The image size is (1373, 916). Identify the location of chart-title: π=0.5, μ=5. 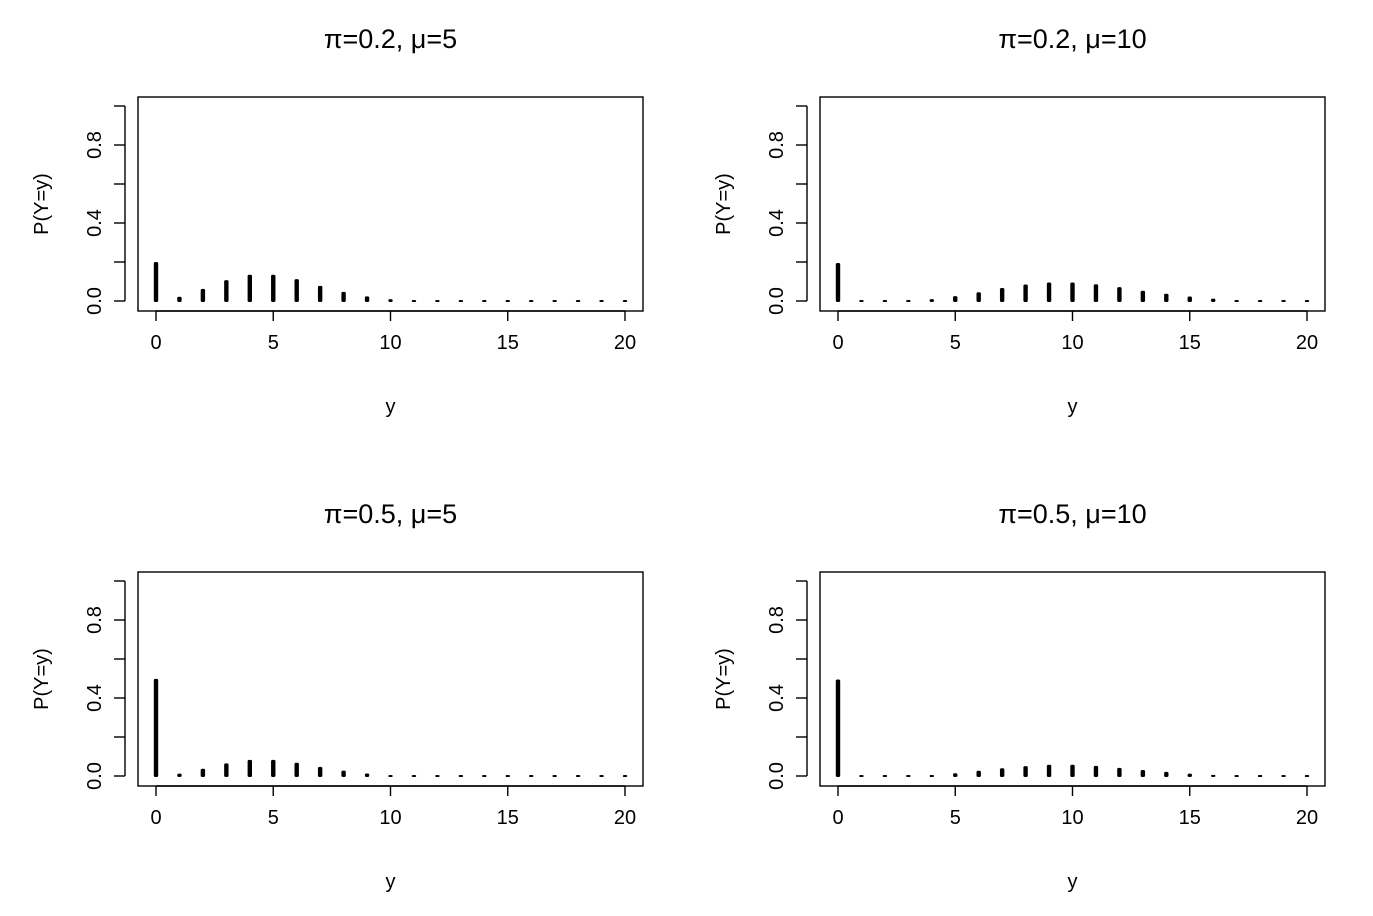
(390, 514).